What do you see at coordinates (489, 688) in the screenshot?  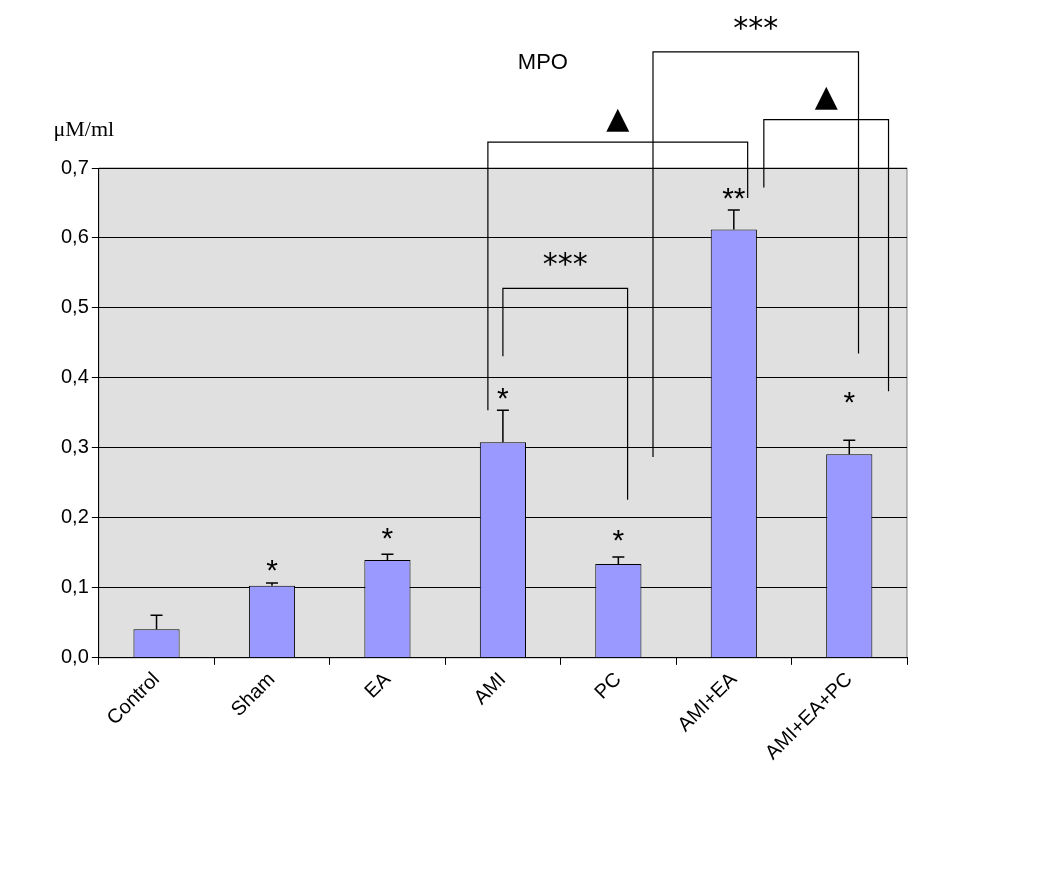 I see `x-tick-label: AMI` at bounding box center [489, 688].